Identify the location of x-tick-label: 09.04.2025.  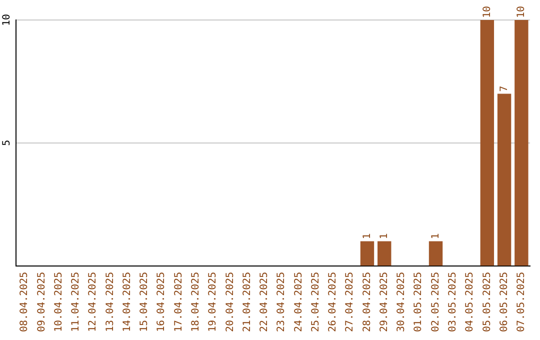
(42, 302).